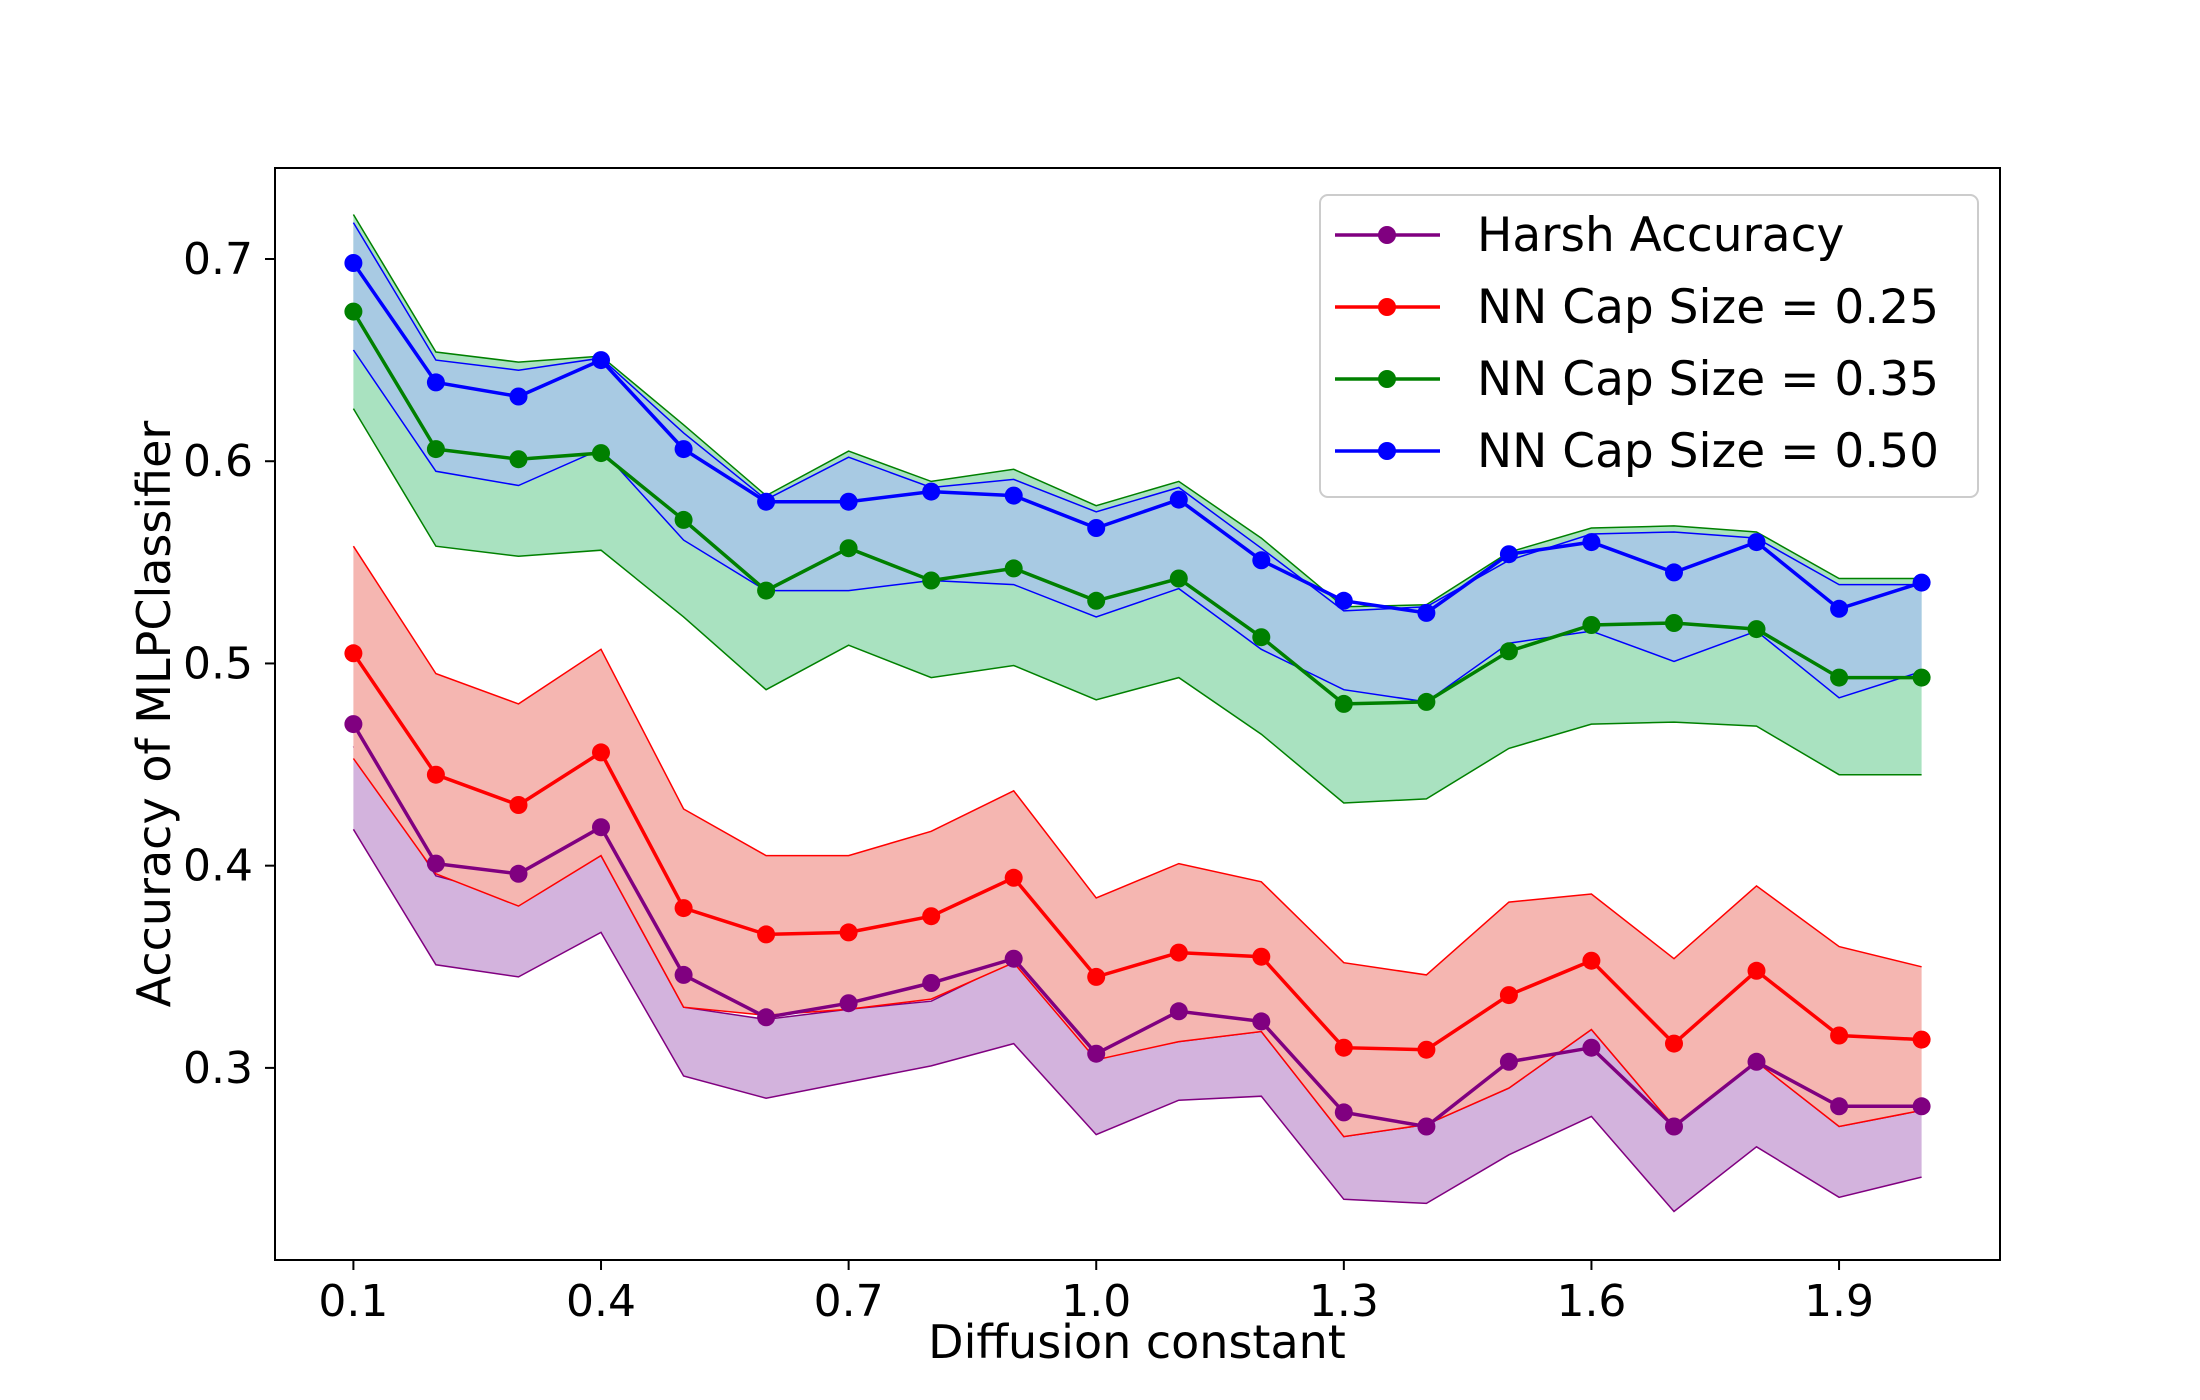 This screenshot has width=2200, height=1400. What do you see at coordinates (849, 1301) in the screenshot?
I see `x-tick-label: 0.7` at bounding box center [849, 1301].